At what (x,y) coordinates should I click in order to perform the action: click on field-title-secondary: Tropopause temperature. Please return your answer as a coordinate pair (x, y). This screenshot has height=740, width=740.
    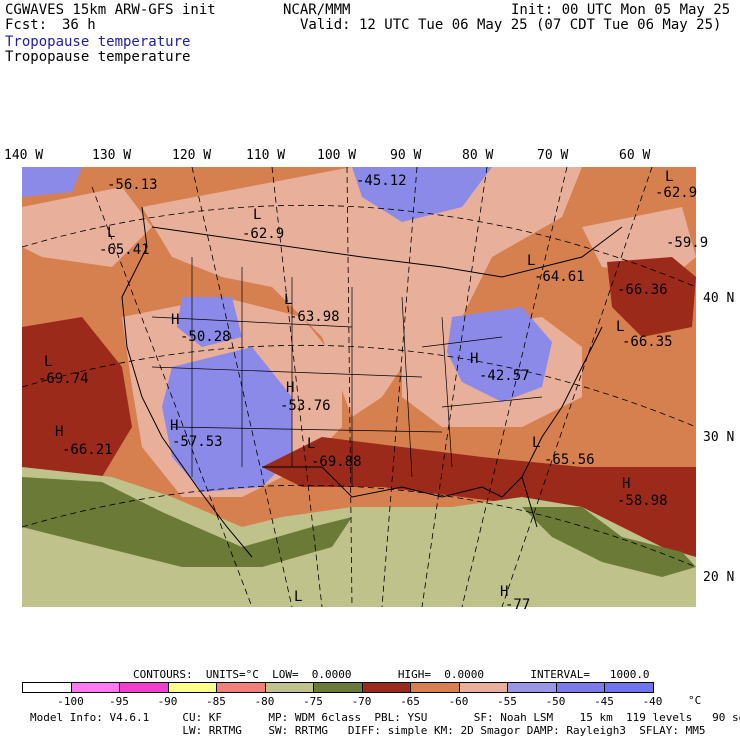
    Looking at the image, I should click on (98, 57).